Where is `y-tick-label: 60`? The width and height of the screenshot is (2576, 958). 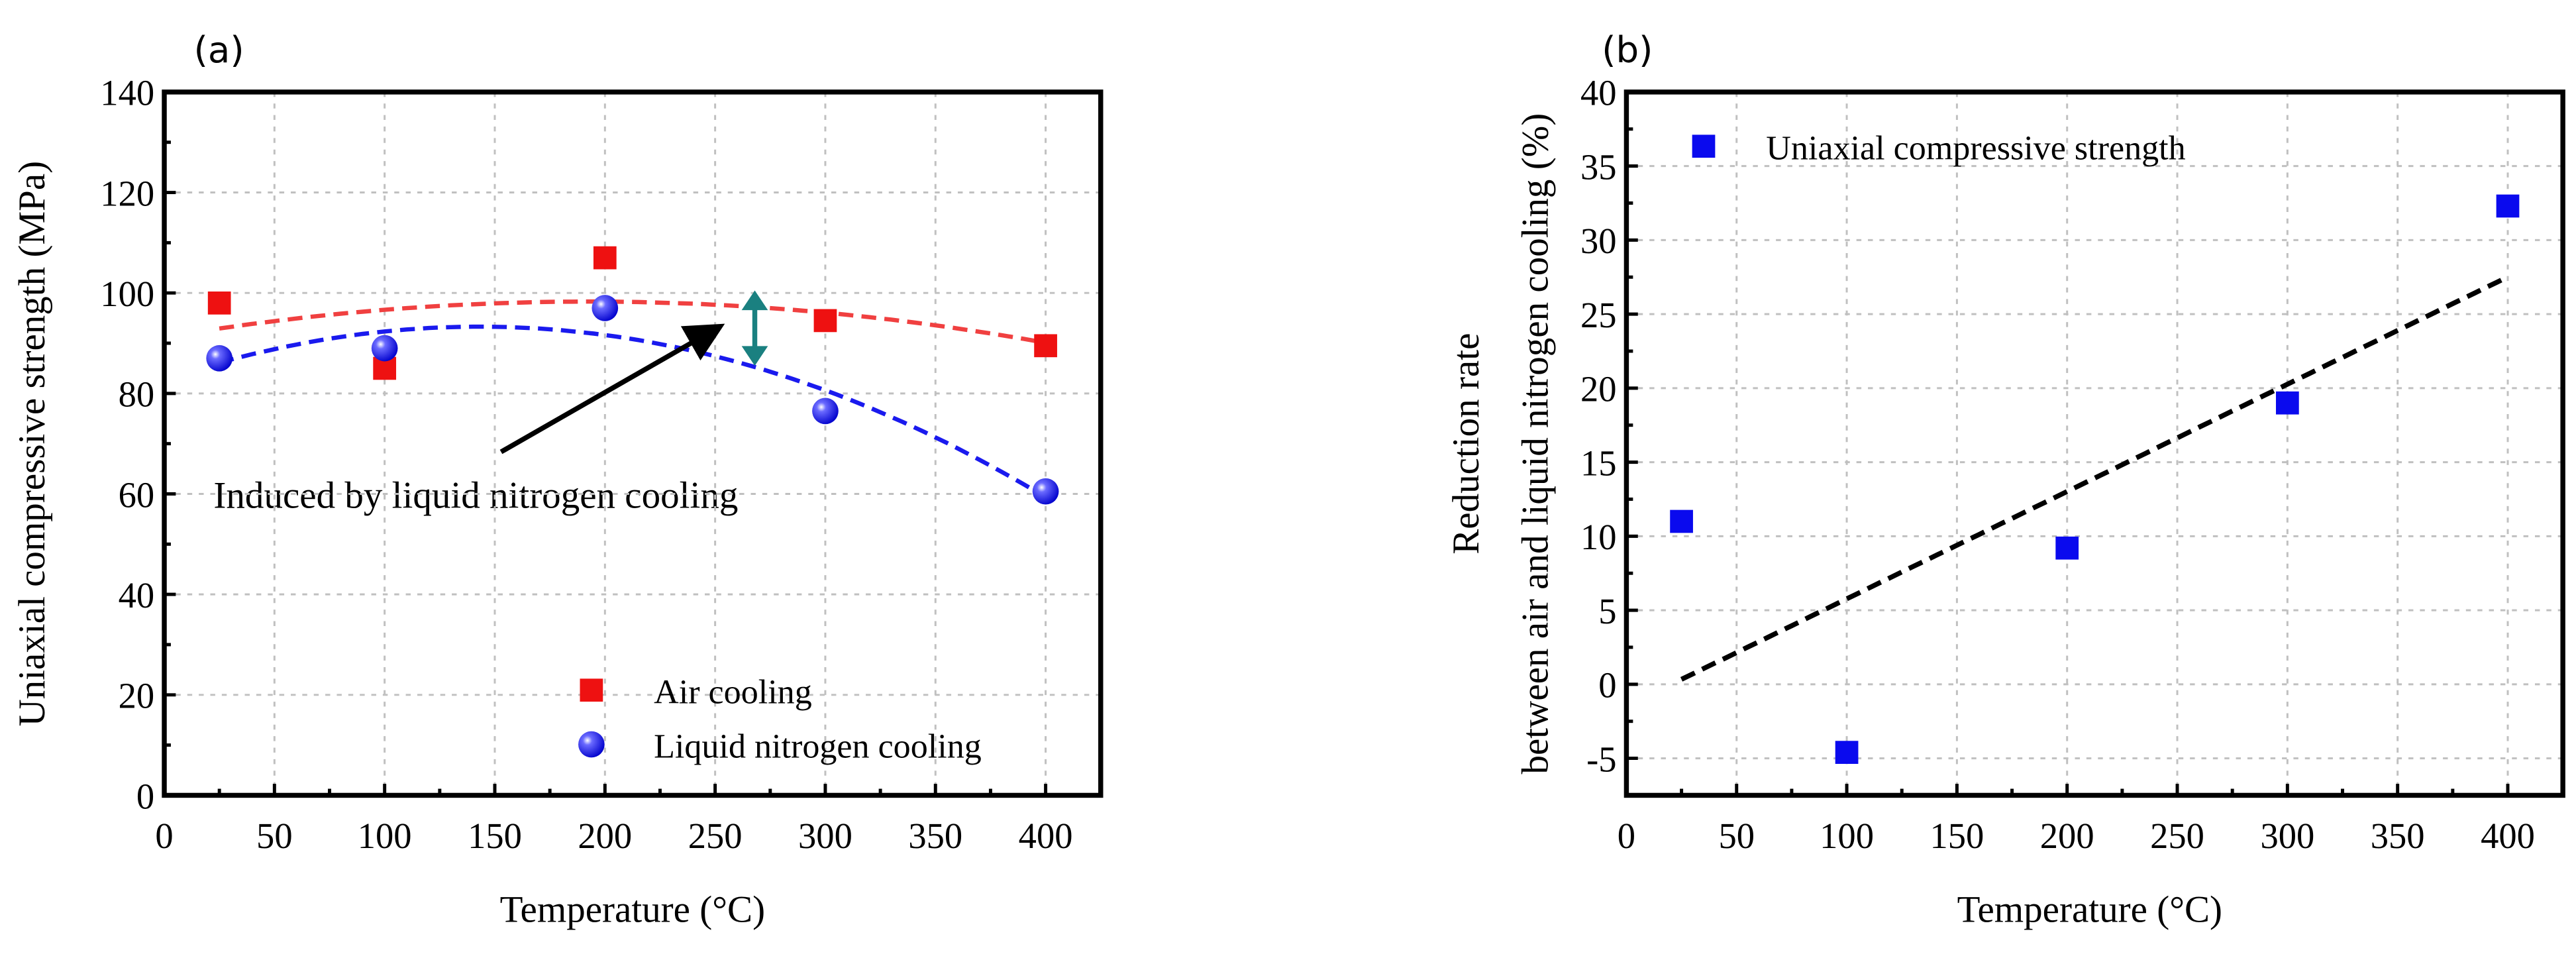
y-tick-label: 60 is located at coordinates (137, 494).